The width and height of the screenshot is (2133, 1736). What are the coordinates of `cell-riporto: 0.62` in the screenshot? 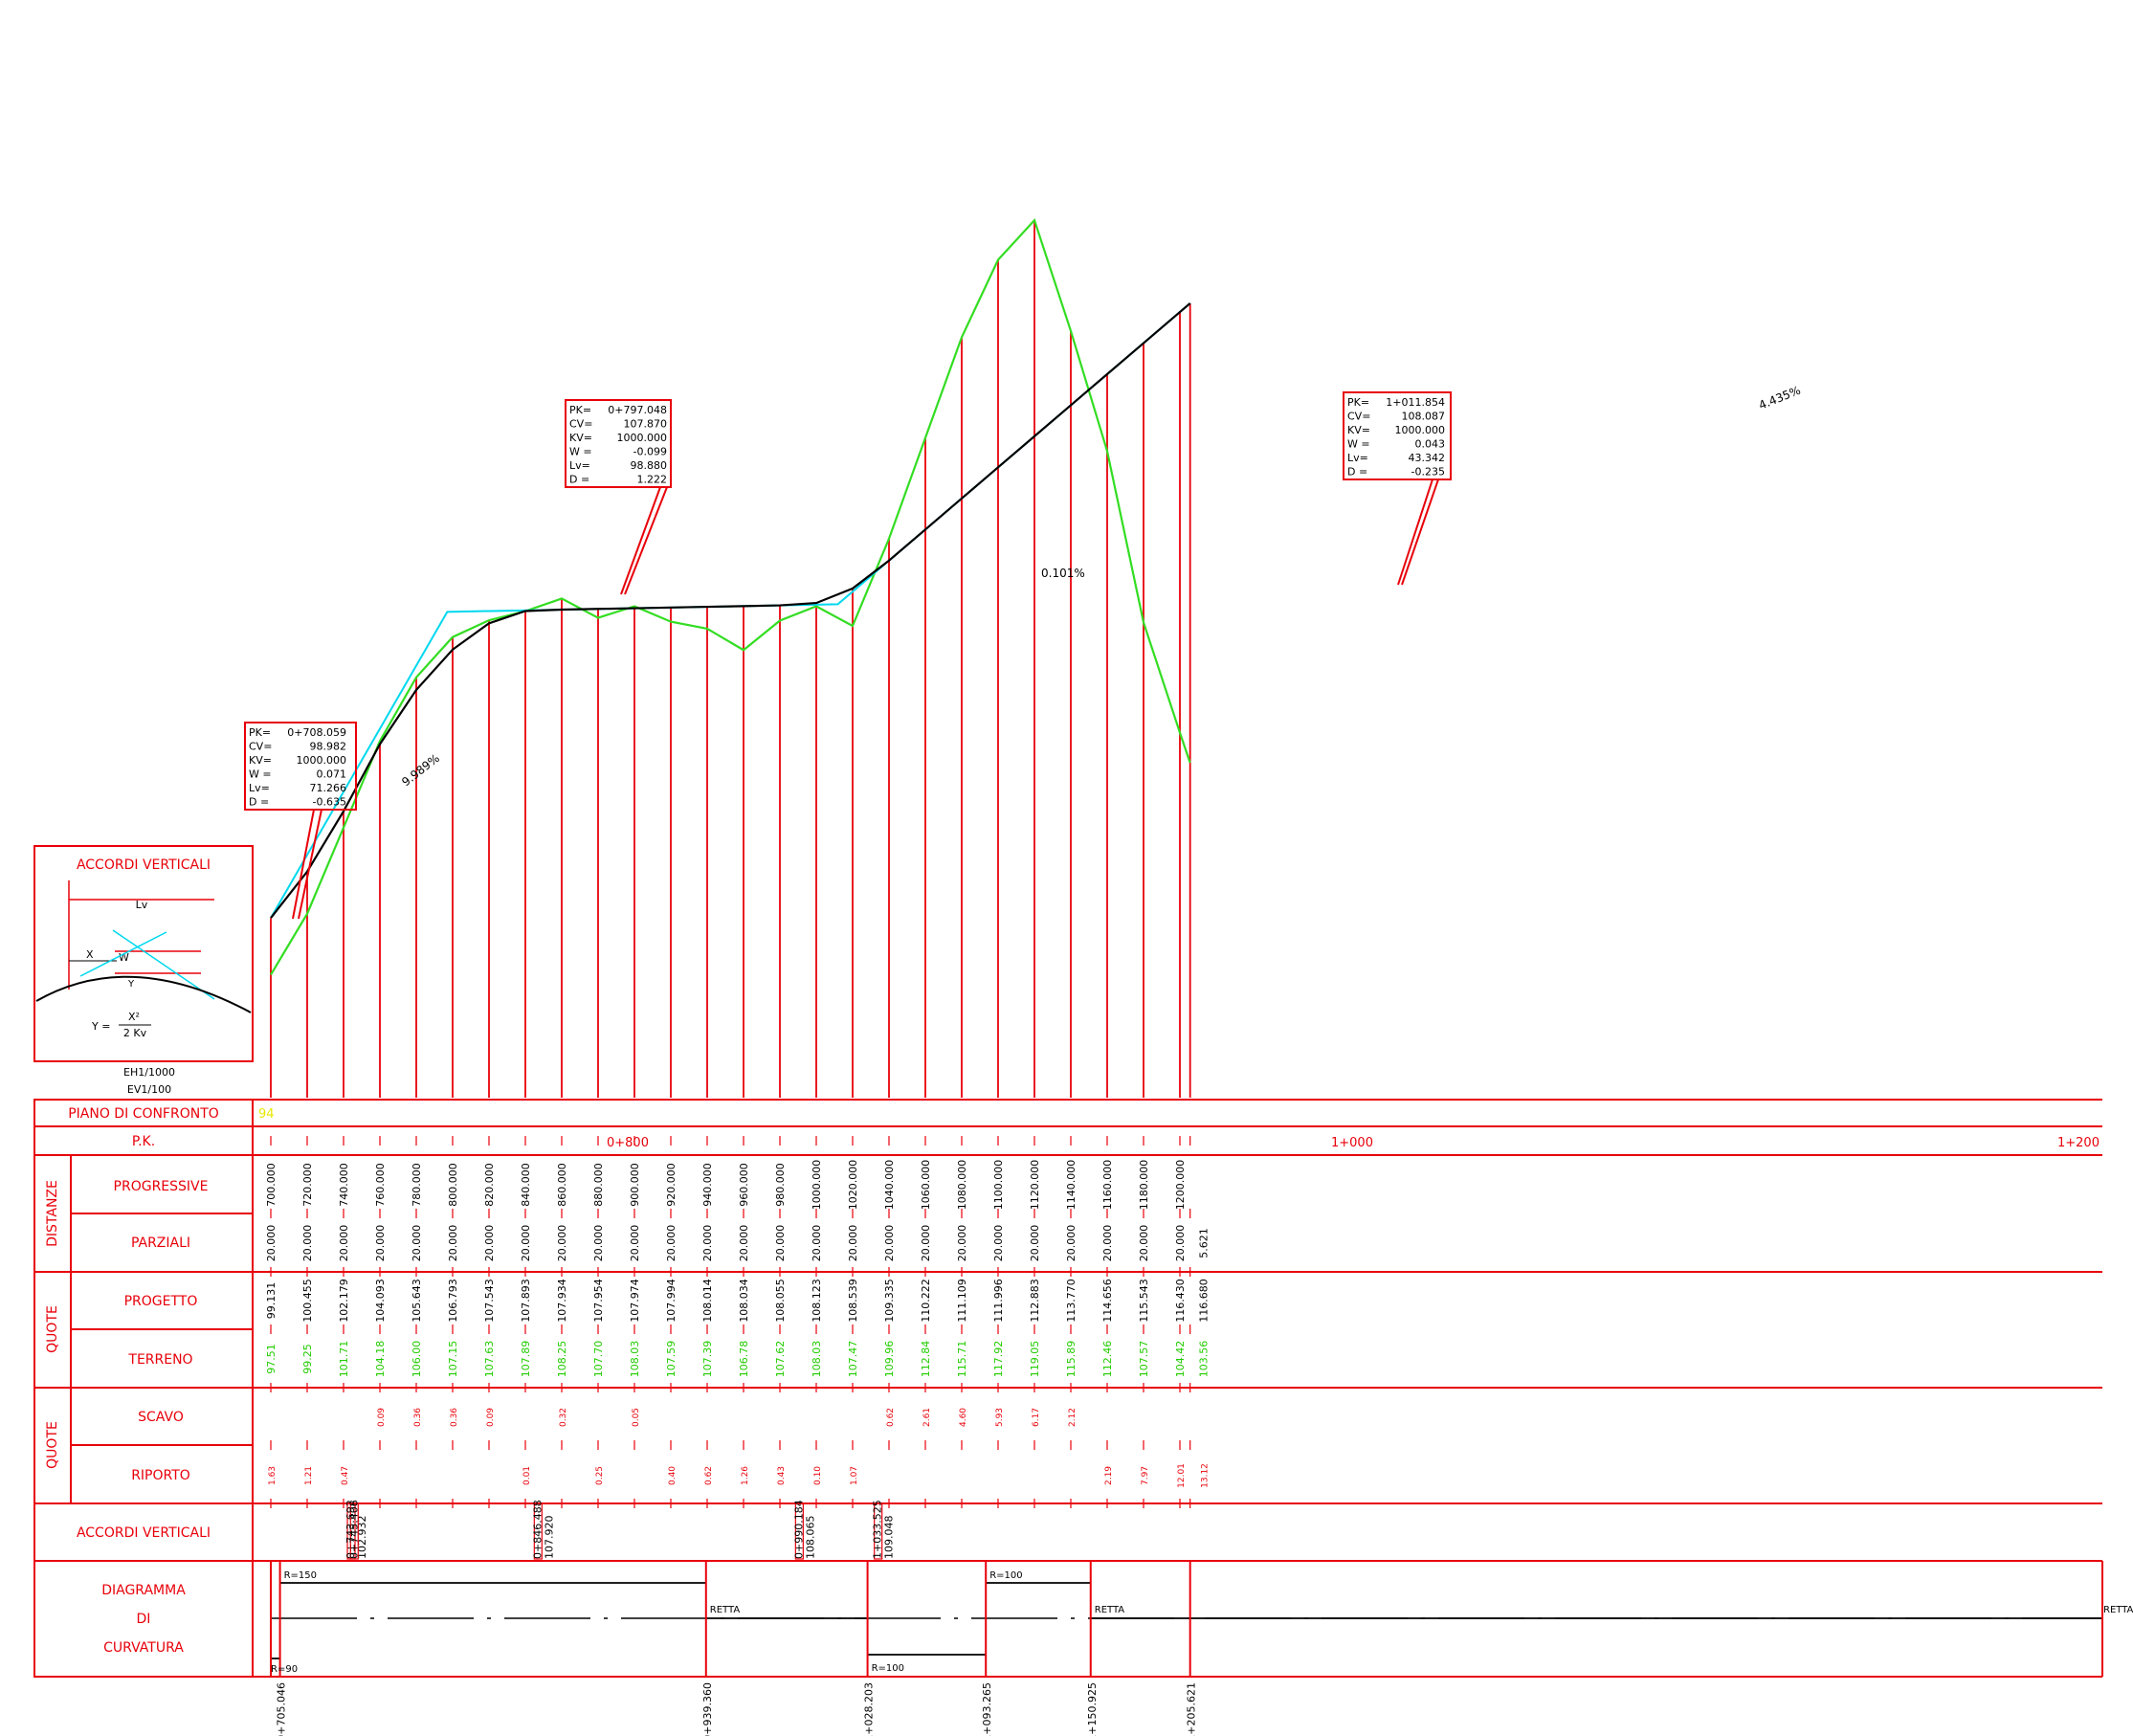 It's located at (709, 1475).